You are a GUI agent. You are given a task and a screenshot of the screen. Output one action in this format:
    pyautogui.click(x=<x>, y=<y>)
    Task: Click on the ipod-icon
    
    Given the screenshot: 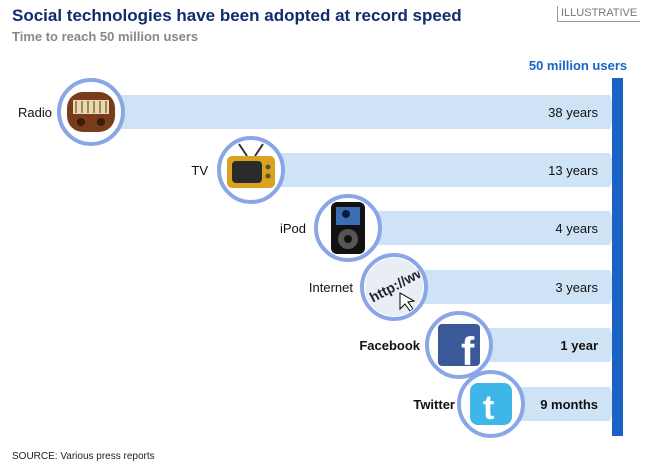 What is the action you would take?
    pyautogui.click(x=348, y=228)
    